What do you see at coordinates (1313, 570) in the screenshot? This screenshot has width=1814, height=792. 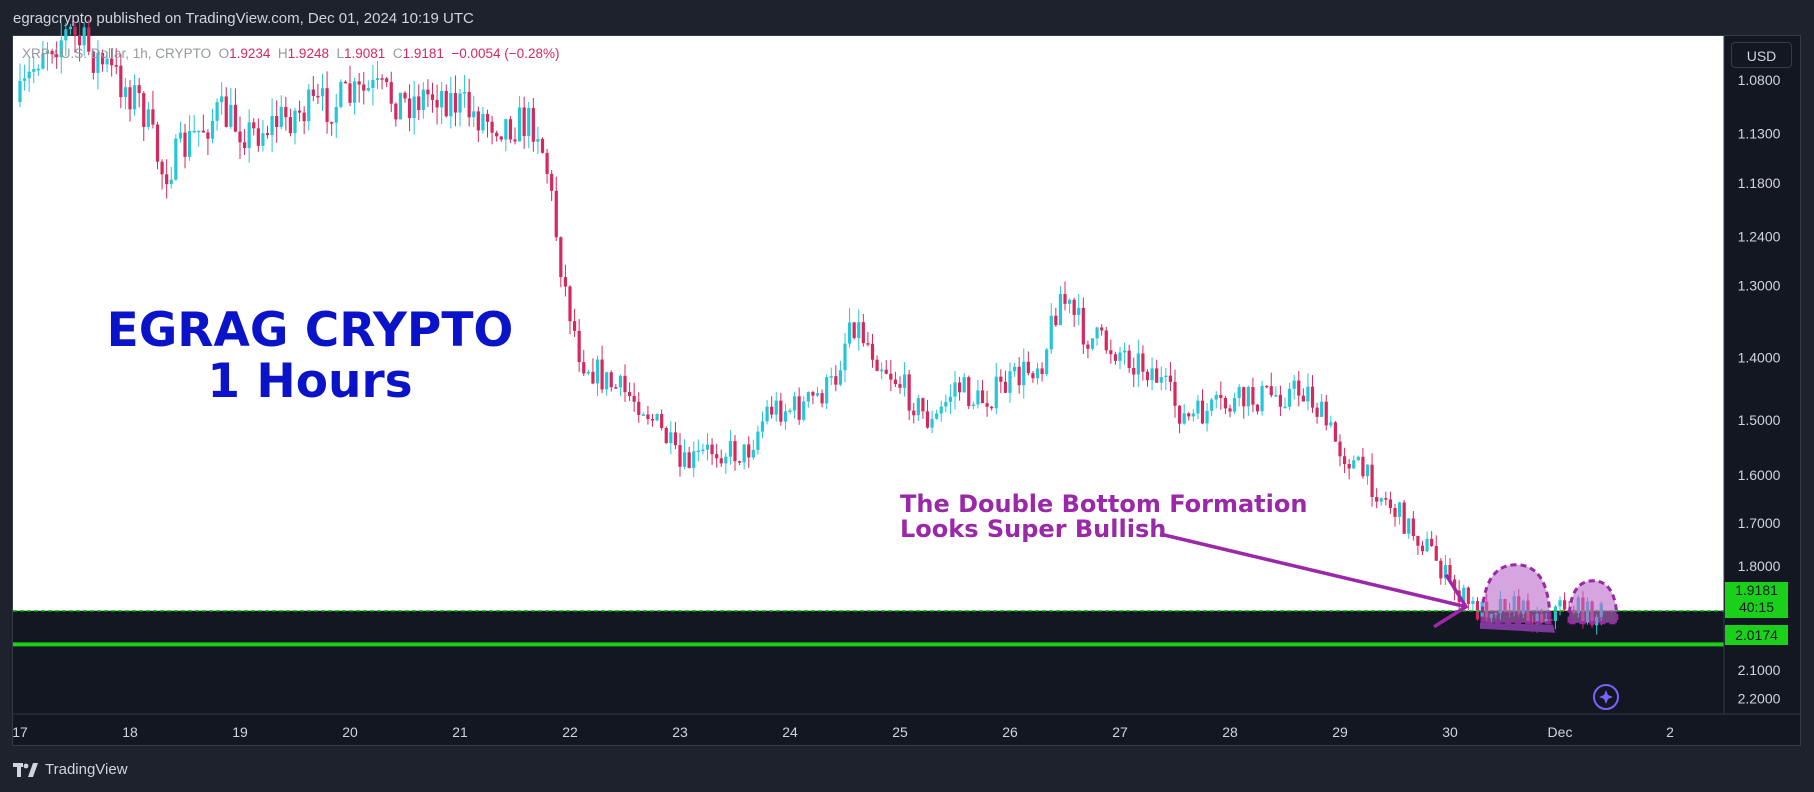 I see `annotation-arrow-line` at bounding box center [1313, 570].